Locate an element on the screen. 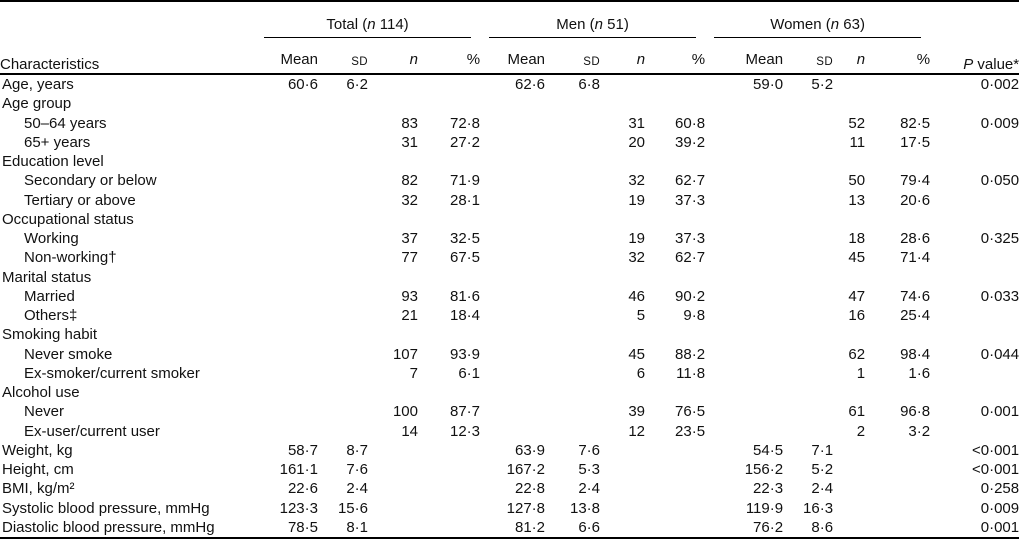 The height and width of the screenshot is (541, 1019). men-sd-cell: 6·6 is located at coordinates (589, 527).